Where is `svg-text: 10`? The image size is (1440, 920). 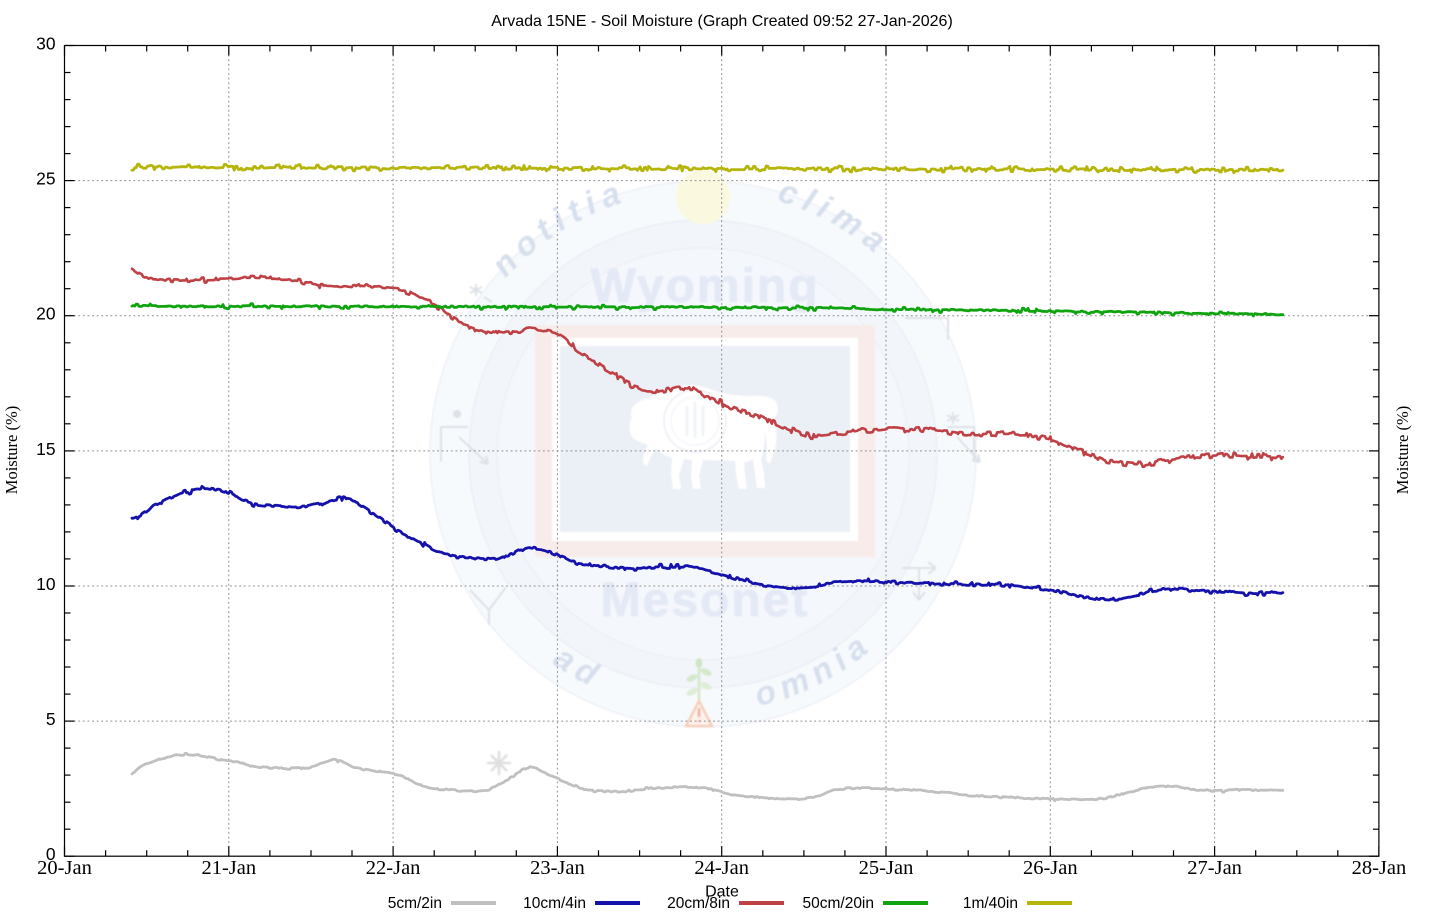 svg-text: 10 is located at coordinates (45, 584).